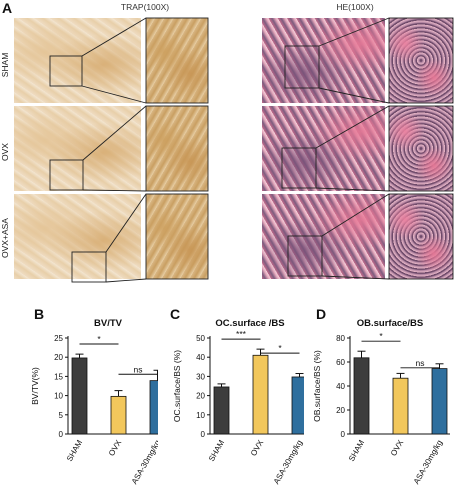  I want to click on he-ovx-asa-zoom-image, so click(421, 236).